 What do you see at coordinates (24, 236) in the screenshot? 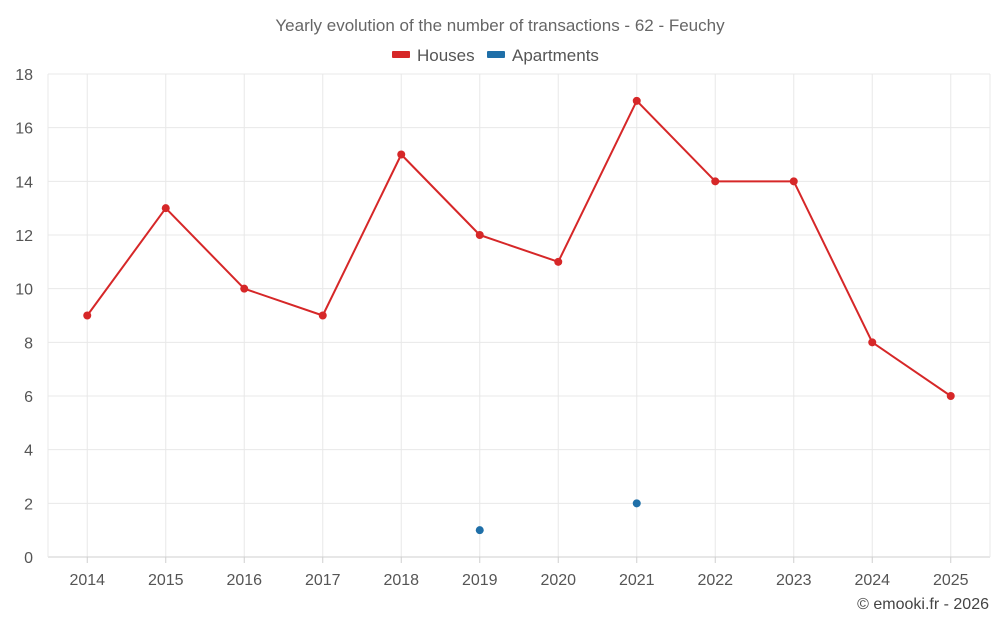
I see `y-tick-label: 12` at bounding box center [24, 236].